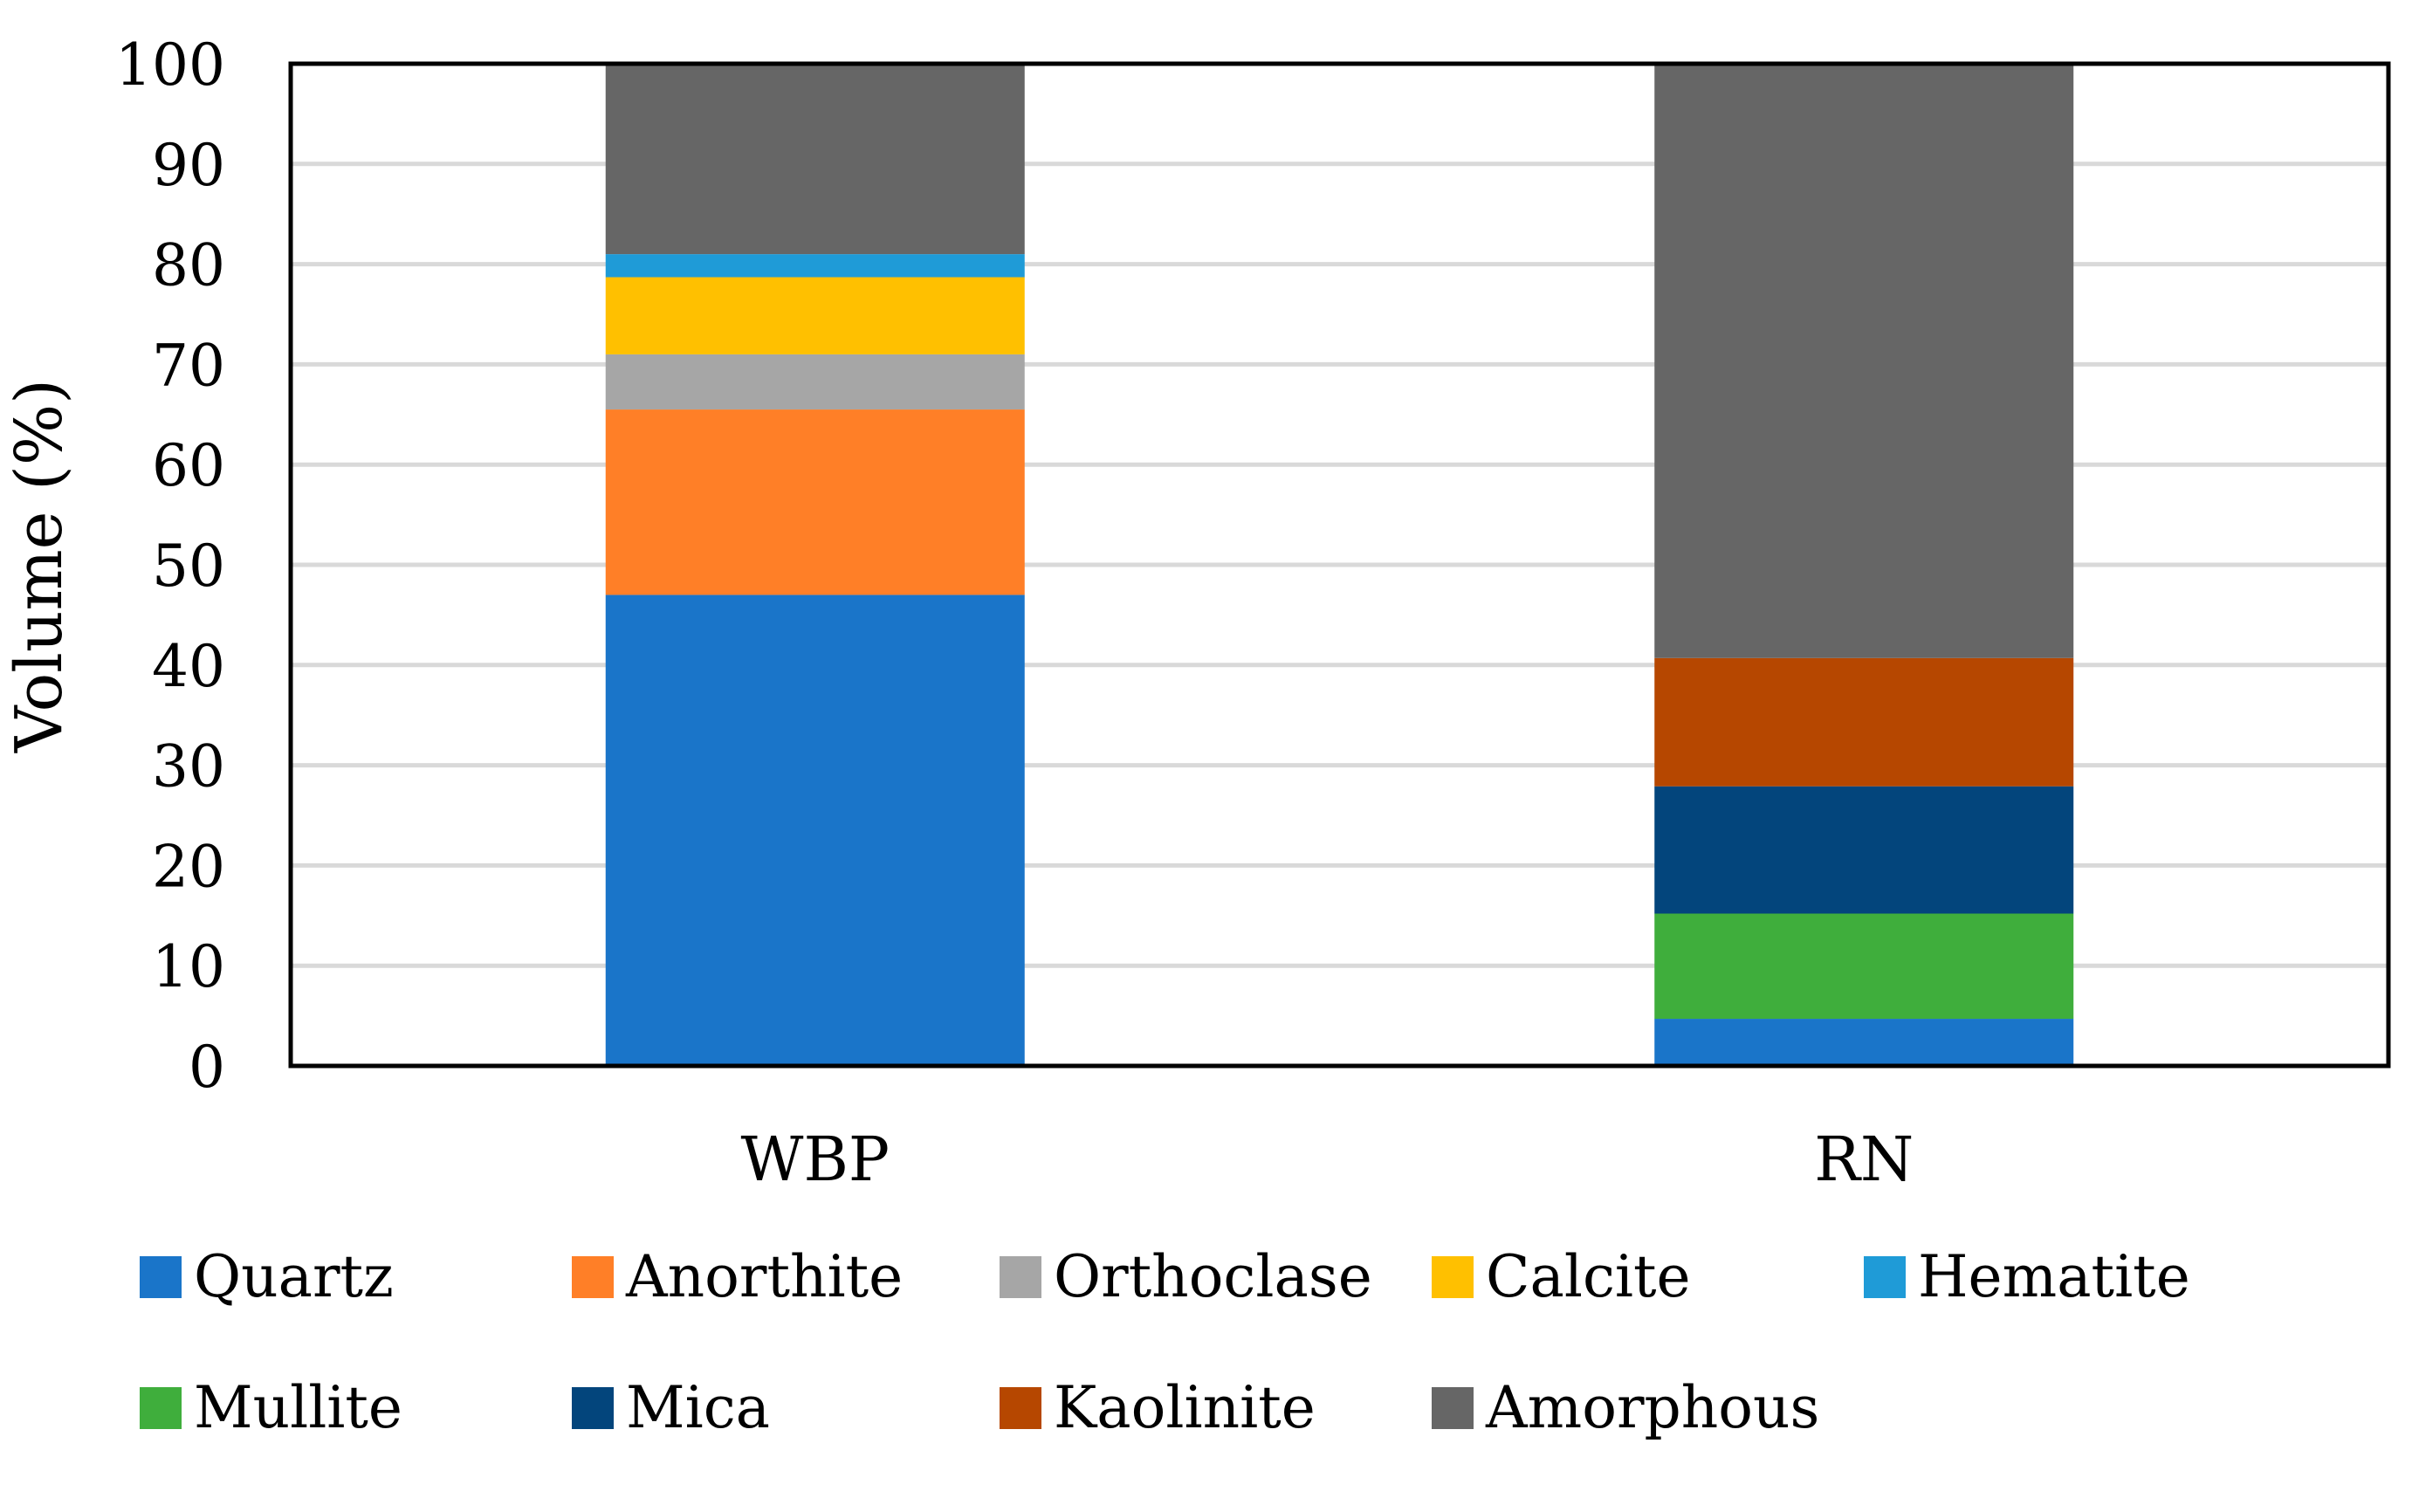 Image resolution: width=2412 pixels, height=1512 pixels. Describe the element at coordinates (188, 767) in the screenshot. I see `y-tick-label: 30` at that location.